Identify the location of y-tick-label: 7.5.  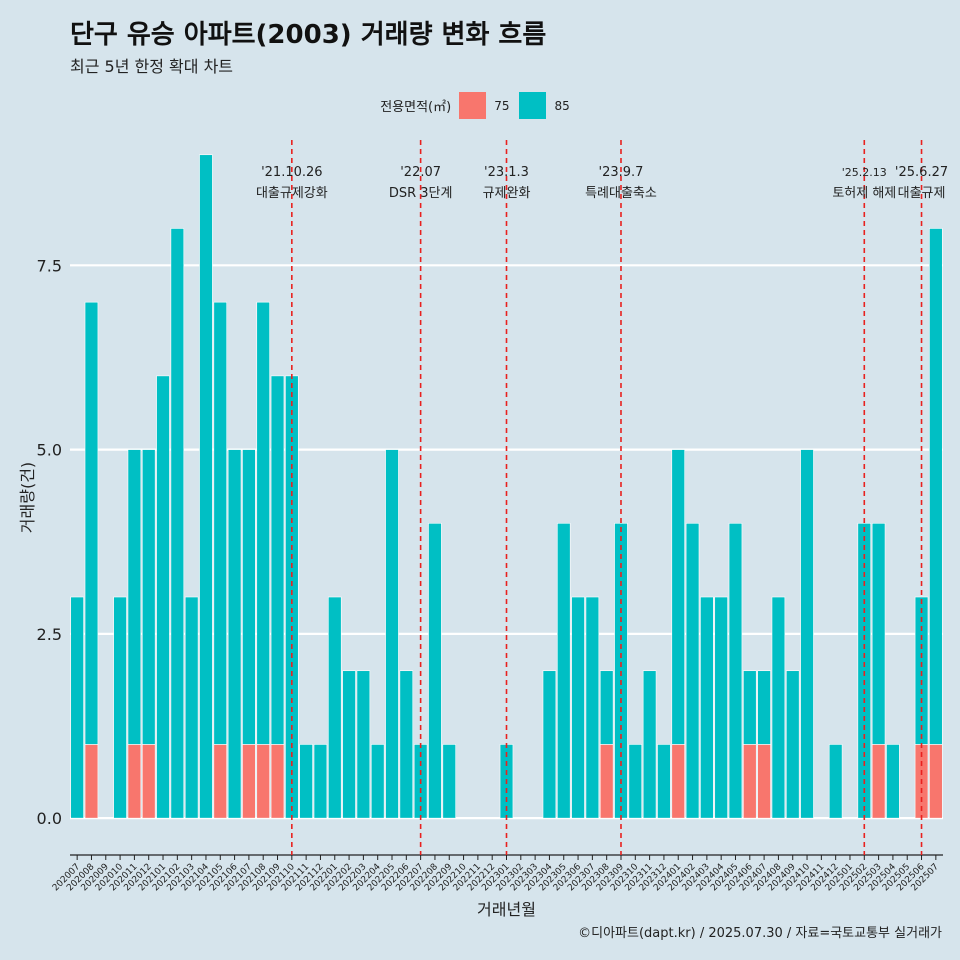
(49, 265).